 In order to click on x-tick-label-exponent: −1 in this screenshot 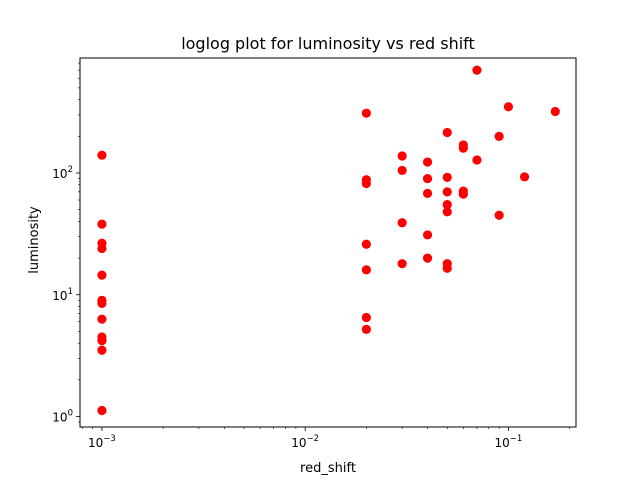, I will do `click(516, 439)`.